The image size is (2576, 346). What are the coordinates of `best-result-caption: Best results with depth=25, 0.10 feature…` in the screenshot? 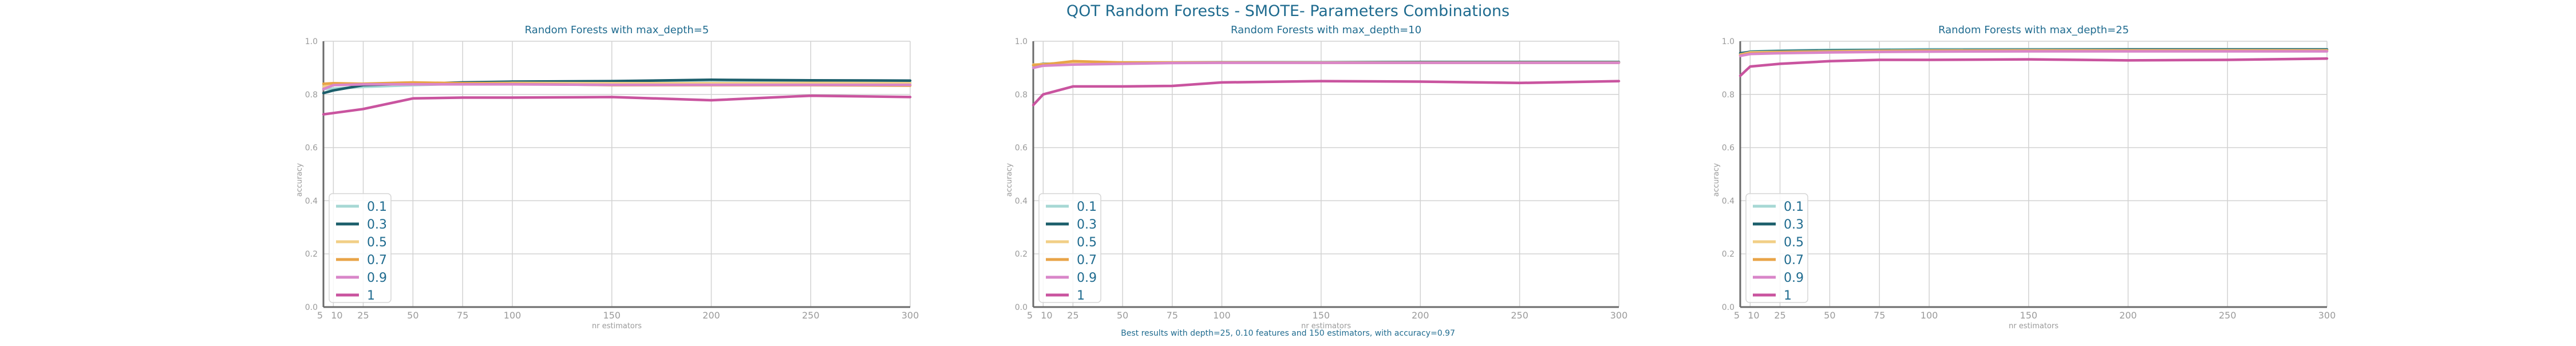 It's located at (1288, 333).